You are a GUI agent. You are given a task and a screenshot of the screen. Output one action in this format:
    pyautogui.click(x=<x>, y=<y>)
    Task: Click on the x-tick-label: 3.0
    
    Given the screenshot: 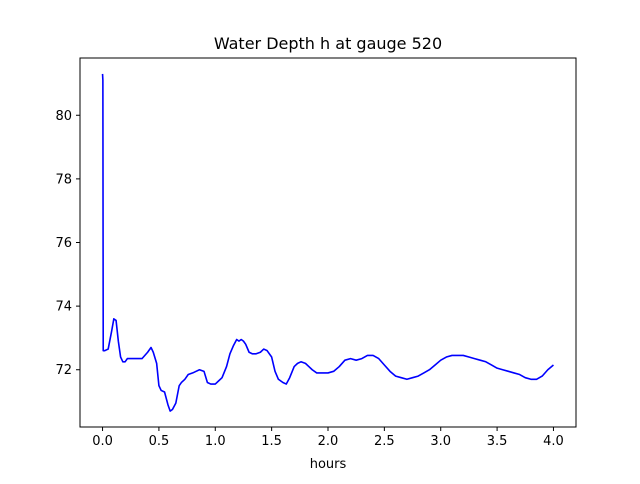 What is the action you would take?
    pyautogui.click(x=440, y=441)
    